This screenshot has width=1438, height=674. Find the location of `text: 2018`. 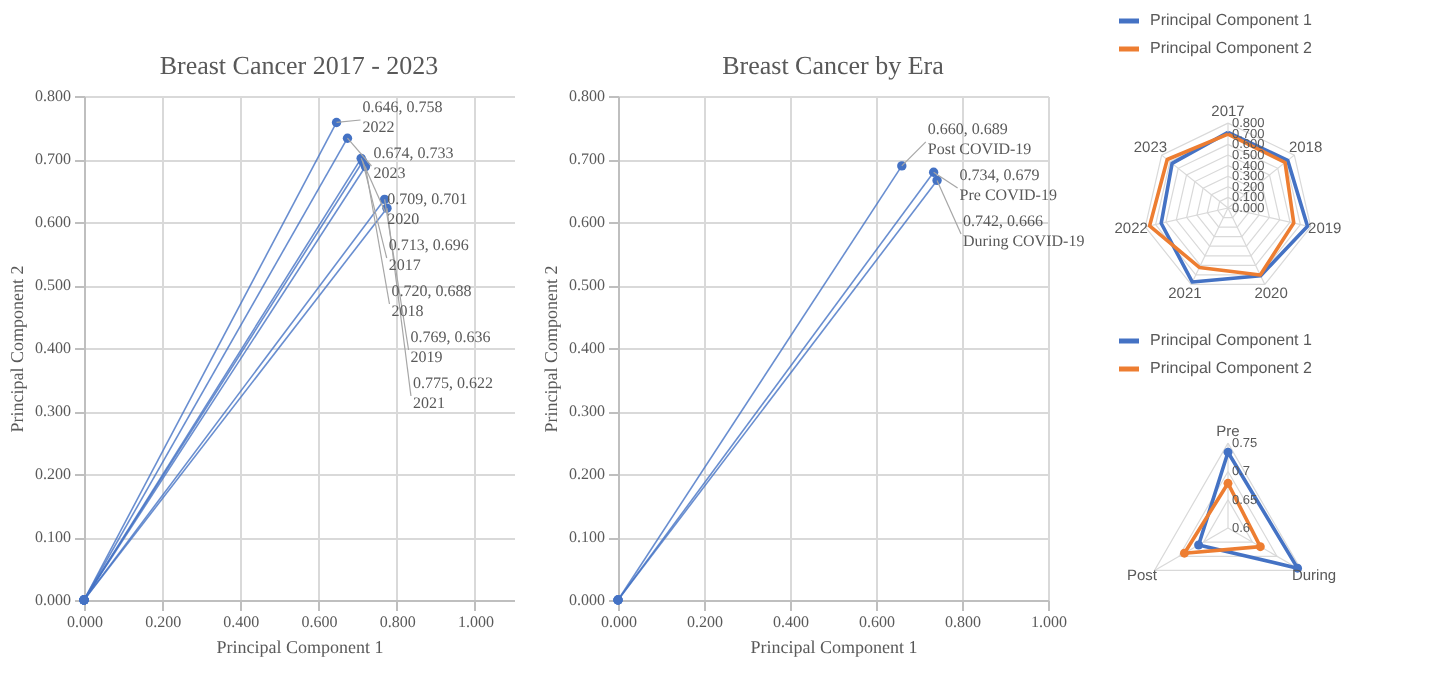

text: 2018 is located at coordinates (407, 311).